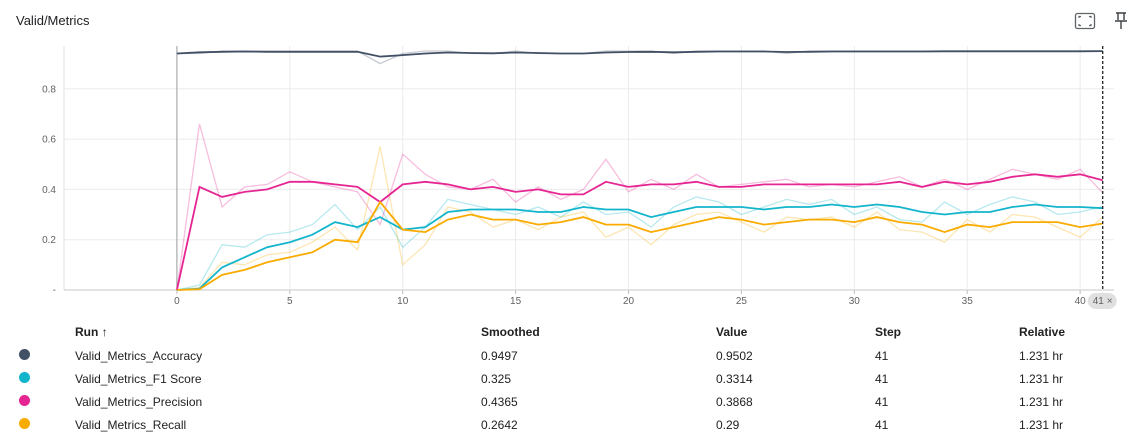 The width and height of the screenshot is (1139, 443). I want to click on raw-line-valid-metrics-accuracy, so click(639, 57).